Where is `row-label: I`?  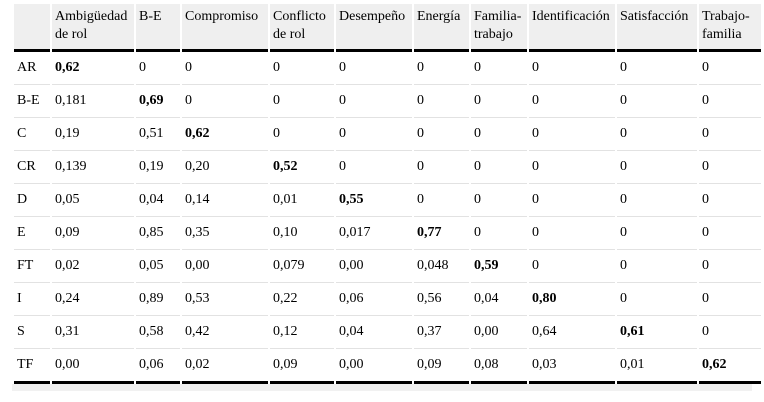 row-label: I is located at coordinates (32, 299).